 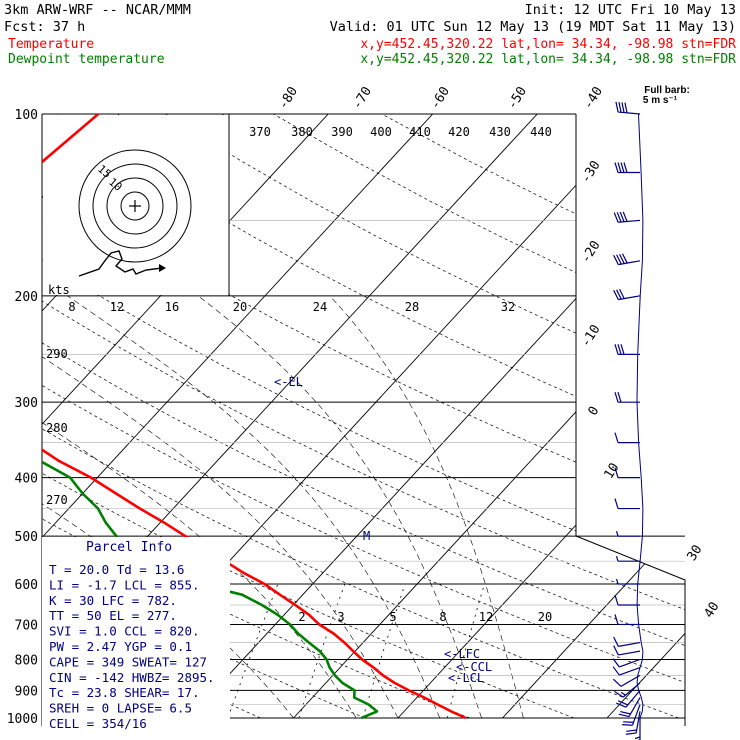 What do you see at coordinates (26, 660) in the screenshot?
I see `pressure-label-800: 800` at bounding box center [26, 660].